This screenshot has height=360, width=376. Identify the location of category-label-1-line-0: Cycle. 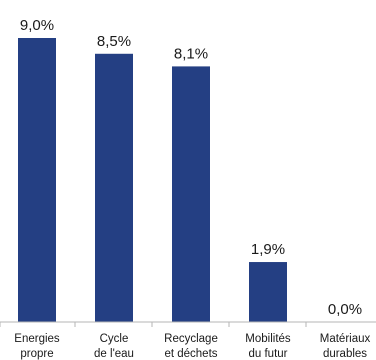
(114, 339).